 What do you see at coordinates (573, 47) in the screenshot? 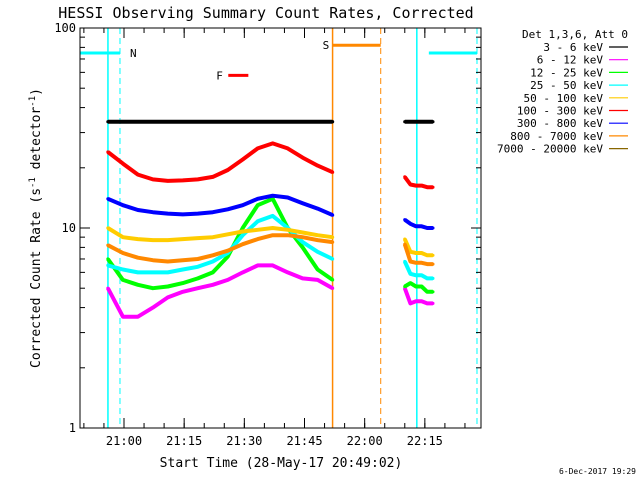
I see `legend-label: 3 - 6 keV` at bounding box center [573, 47].